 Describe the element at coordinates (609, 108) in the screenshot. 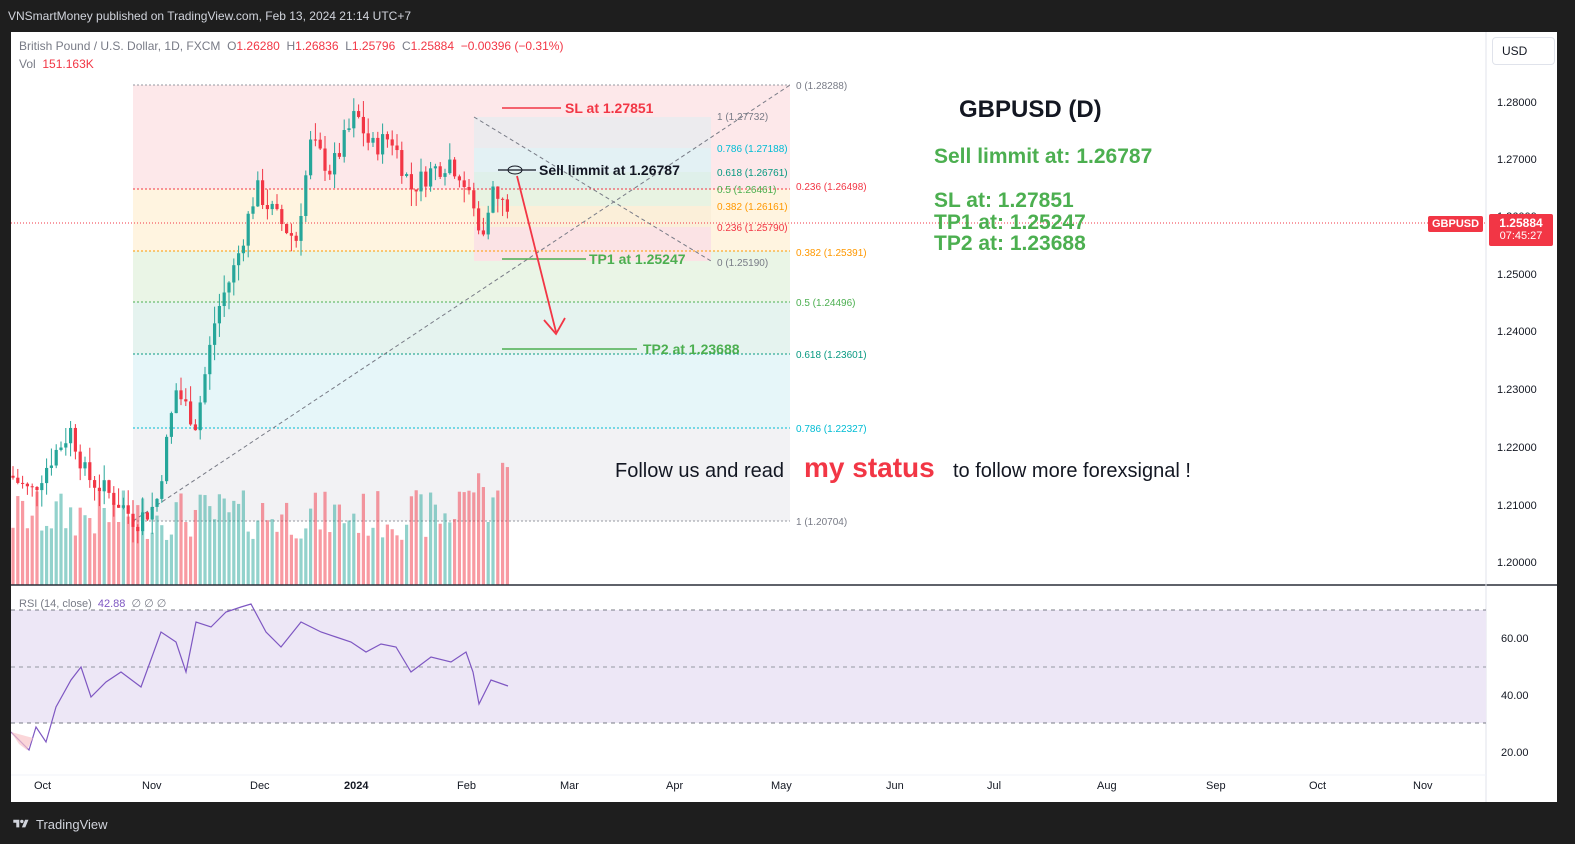

I see `sl-annotation: SL at 1.27851` at that location.